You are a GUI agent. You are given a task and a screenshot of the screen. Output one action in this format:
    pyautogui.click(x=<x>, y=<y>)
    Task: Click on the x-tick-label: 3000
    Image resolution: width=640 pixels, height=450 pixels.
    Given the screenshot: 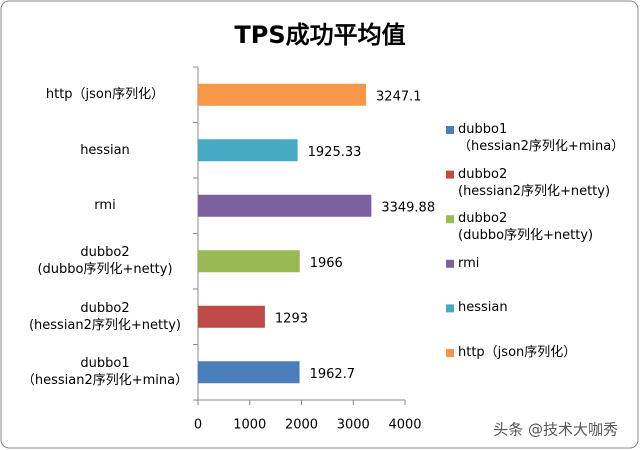 What is the action you would take?
    pyautogui.click(x=353, y=425)
    